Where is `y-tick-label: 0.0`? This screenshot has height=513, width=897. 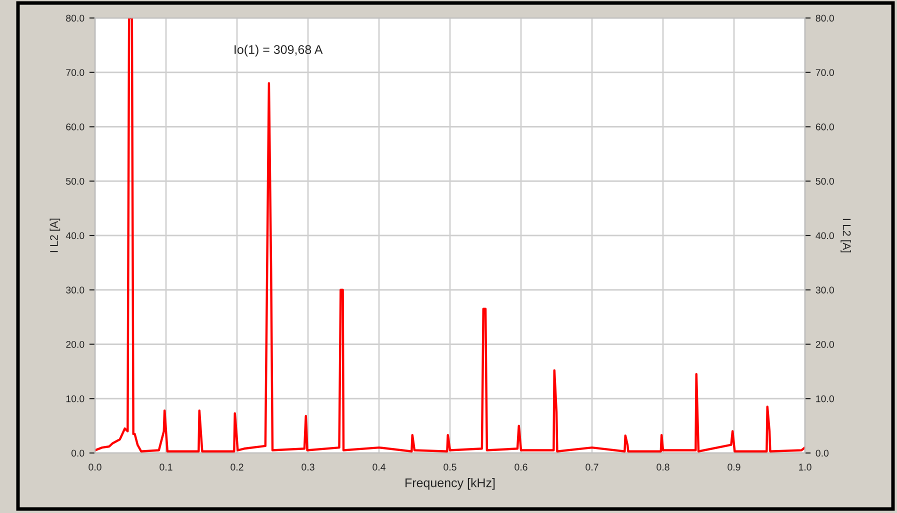 y-tick-label: 0.0 is located at coordinates (77, 453).